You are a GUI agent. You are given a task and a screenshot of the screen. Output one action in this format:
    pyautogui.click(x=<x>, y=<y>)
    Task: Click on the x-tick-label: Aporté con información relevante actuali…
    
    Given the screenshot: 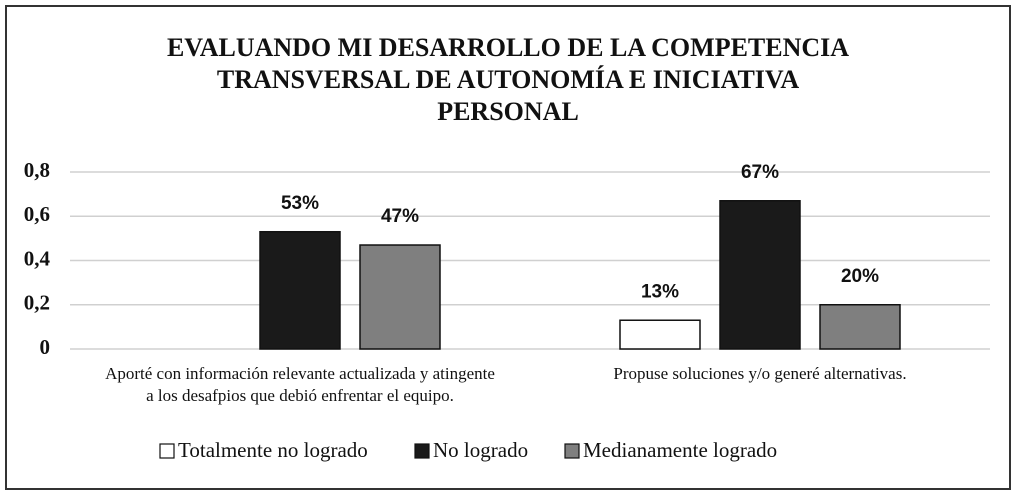 What is the action you would take?
    pyautogui.click(x=300, y=384)
    